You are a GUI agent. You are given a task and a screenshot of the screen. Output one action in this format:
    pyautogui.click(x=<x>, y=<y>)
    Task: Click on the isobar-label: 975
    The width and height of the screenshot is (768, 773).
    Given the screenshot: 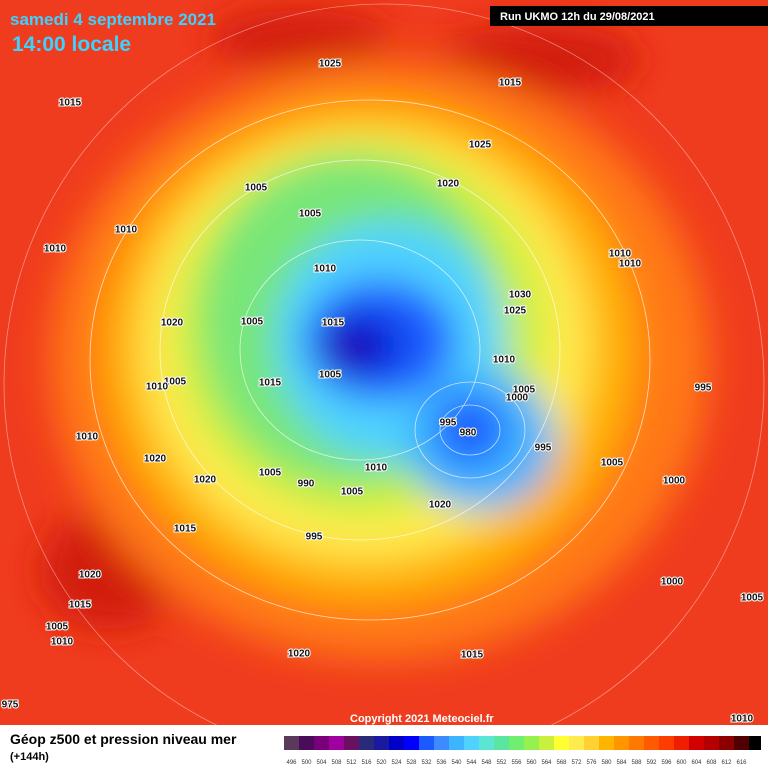 What is the action you would take?
    pyautogui.click(x=10, y=705)
    